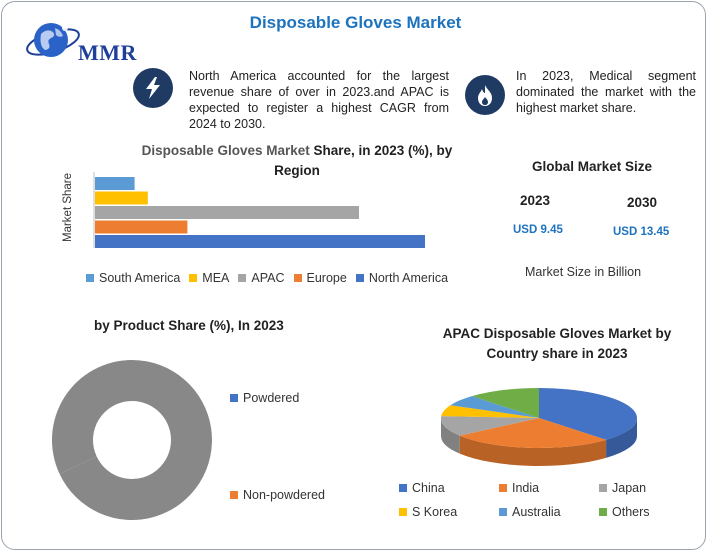 Image resolution: width=707 pixels, height=552 pixels. I want to click on bar-legend-item-europe: Europe, so click(320, 278).